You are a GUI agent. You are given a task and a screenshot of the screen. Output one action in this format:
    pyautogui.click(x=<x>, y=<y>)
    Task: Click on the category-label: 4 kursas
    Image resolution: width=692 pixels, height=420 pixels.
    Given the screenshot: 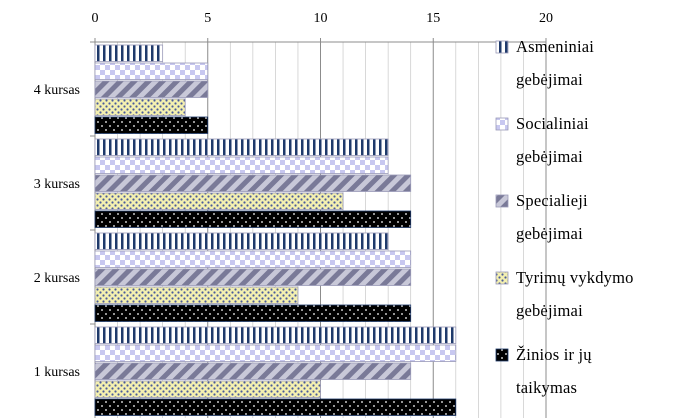 What is the action you would take?
    pyautogui.click(x=57, y=90)
    